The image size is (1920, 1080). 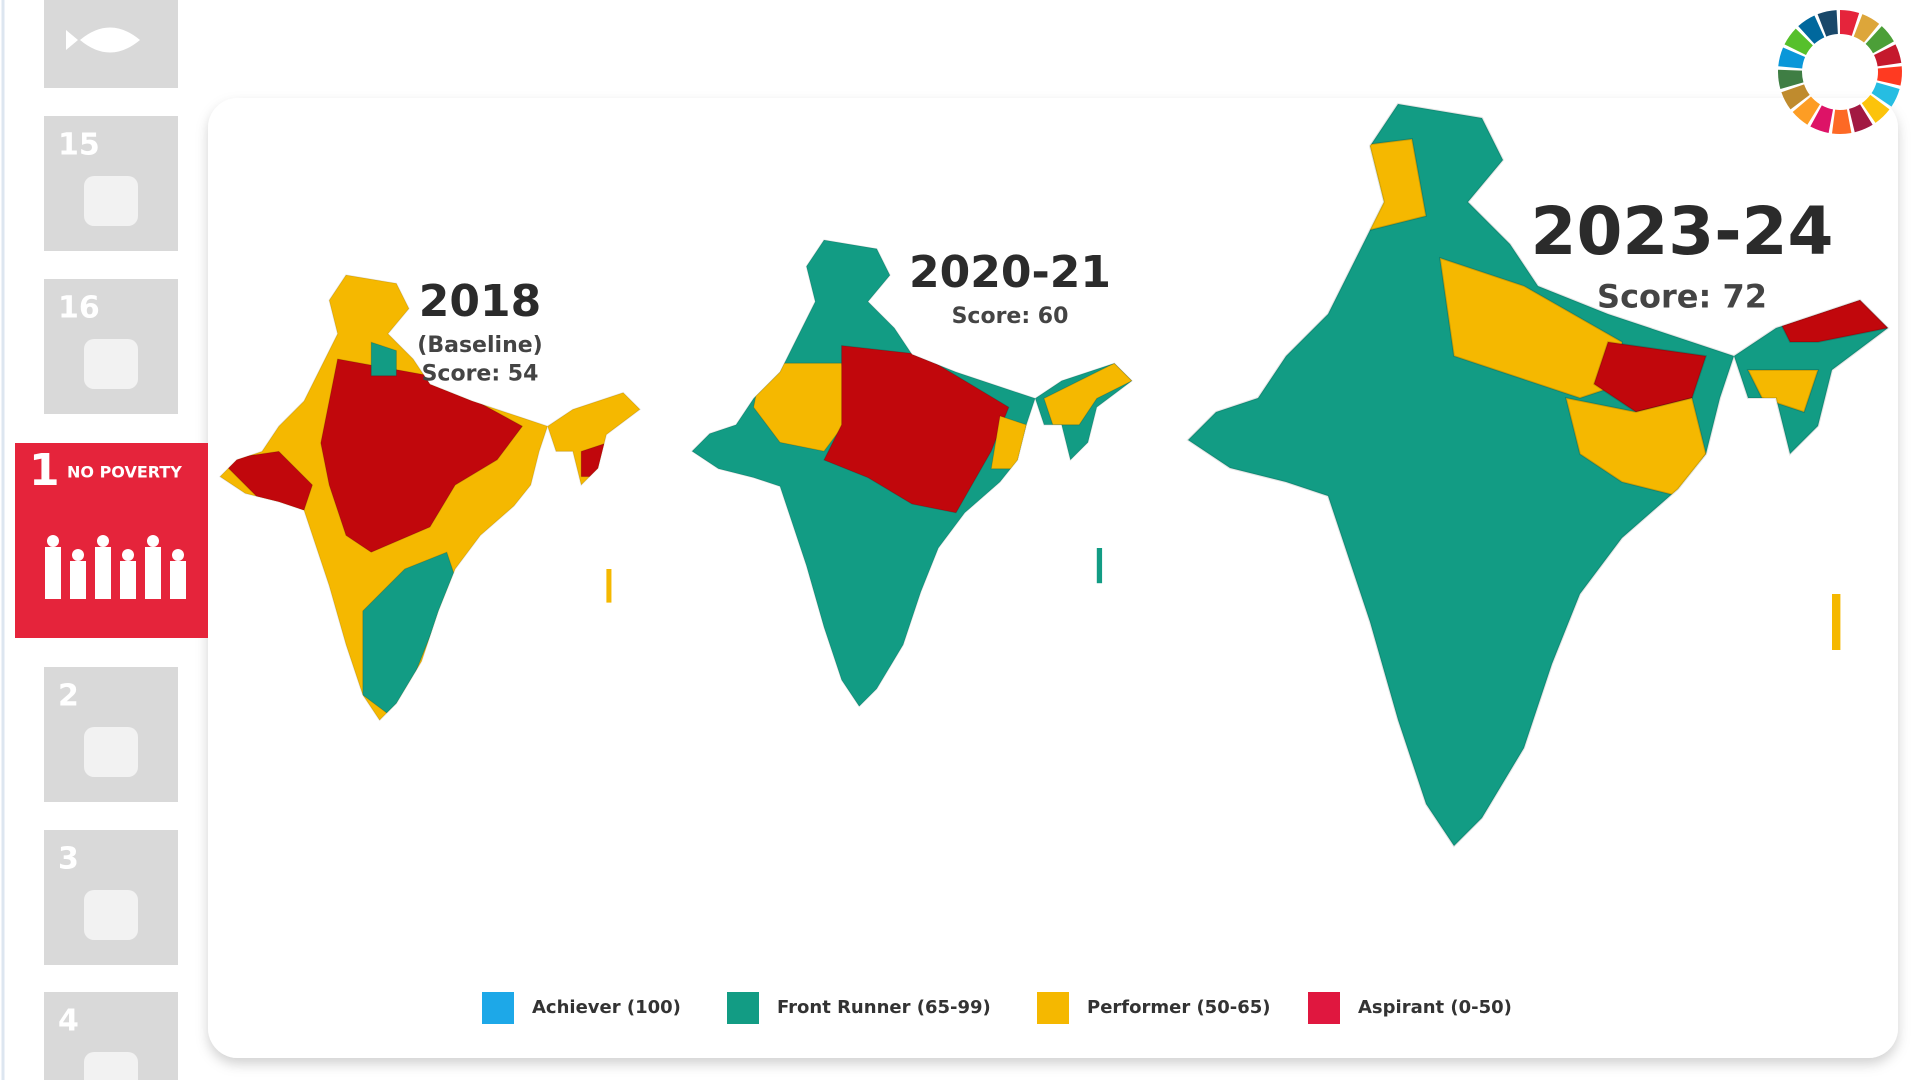 What do you see at coordinates (1010, 272) in the screenshot?
I see `map-year: 2020-21` at bounding box center [1010, 272].